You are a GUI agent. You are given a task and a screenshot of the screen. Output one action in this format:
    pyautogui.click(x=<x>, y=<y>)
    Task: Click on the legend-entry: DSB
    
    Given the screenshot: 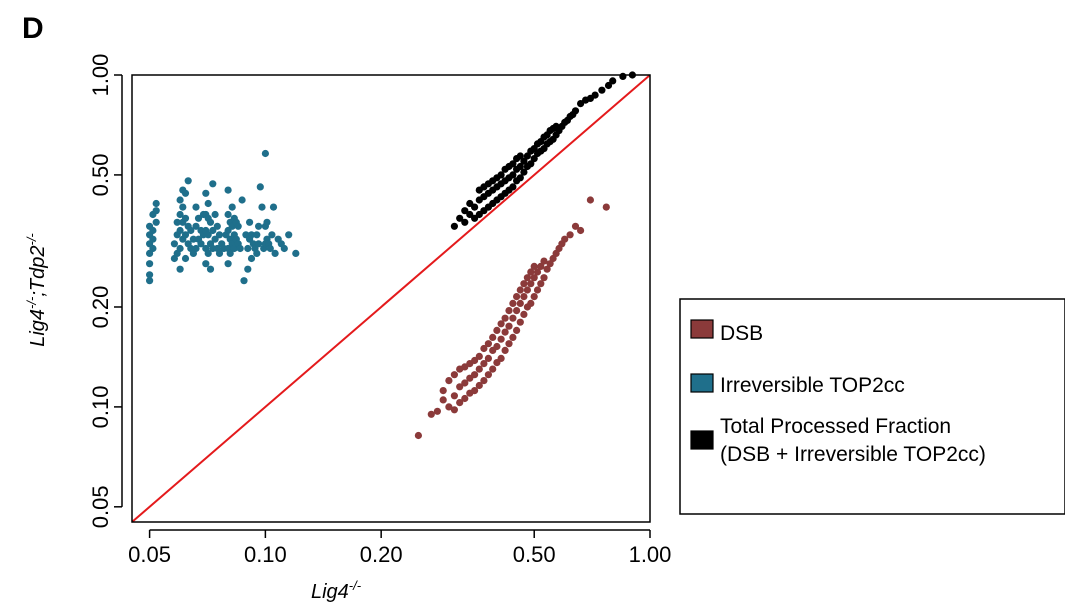 What is the action you would take?
    pyautogui.click(x=726, y=332)
    